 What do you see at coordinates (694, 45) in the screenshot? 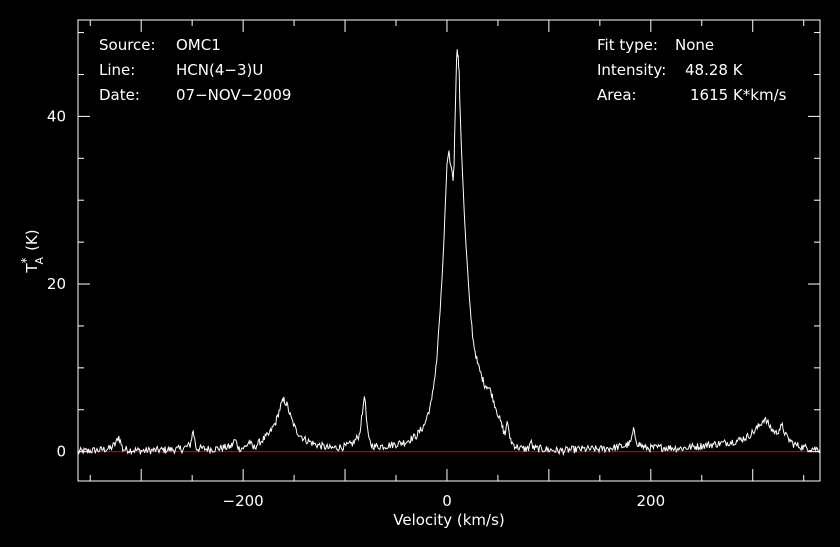
I see `info-fit-type-value: None` at bounding box center [694, 45].